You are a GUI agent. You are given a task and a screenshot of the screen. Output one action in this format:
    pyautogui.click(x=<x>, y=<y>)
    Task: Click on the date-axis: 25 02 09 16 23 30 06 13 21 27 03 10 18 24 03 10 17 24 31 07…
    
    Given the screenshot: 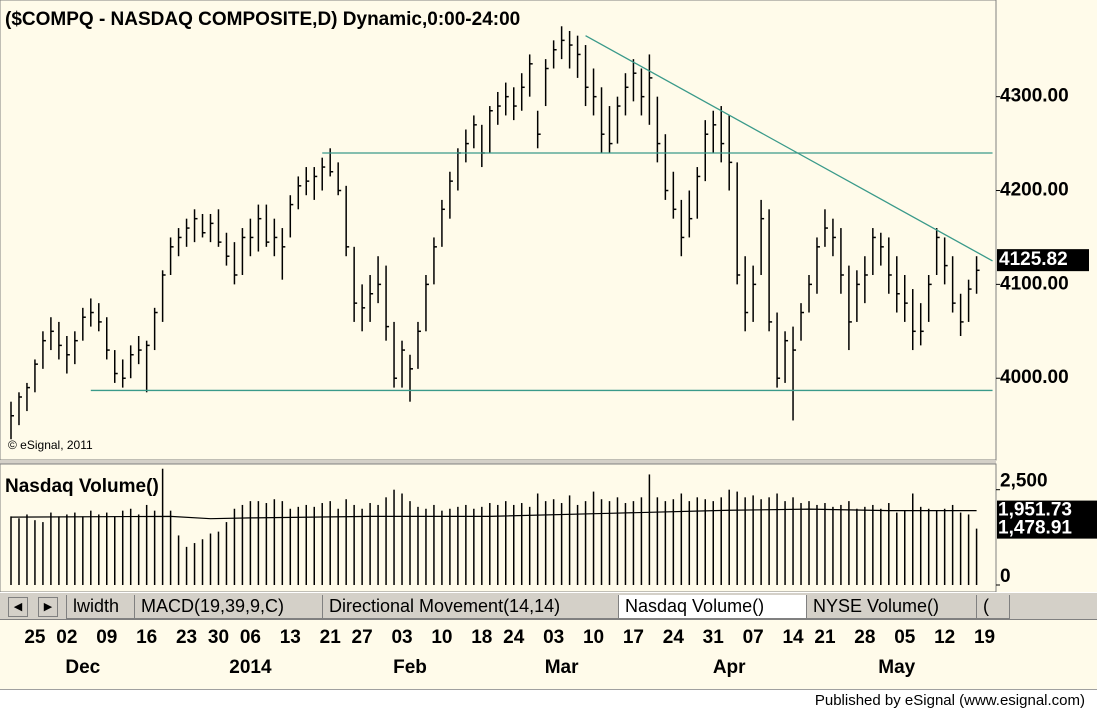 What is the action you would take?
    pyautogui.click(x=509, y=652)
    